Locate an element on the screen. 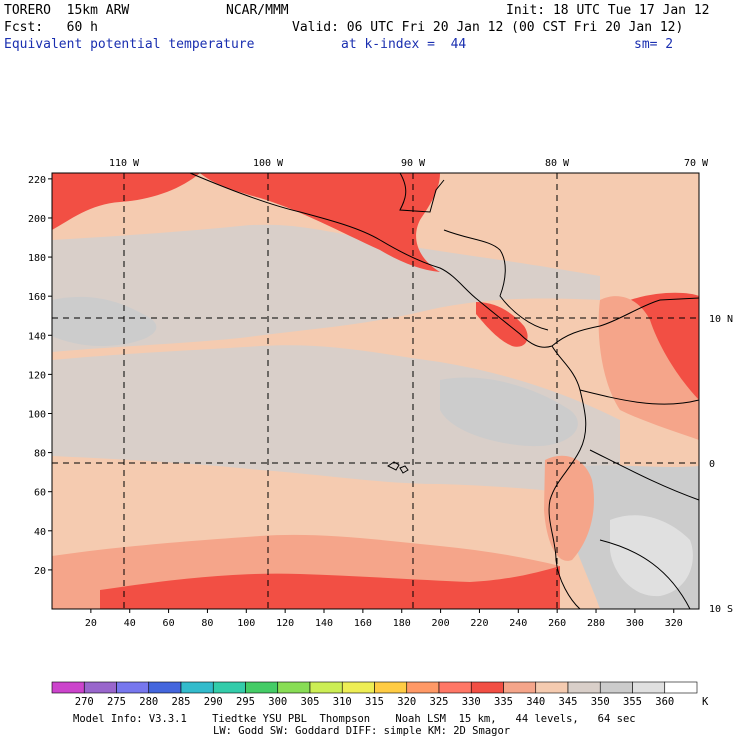  x-tick-label: 300 is located at coordinates (635, 623).